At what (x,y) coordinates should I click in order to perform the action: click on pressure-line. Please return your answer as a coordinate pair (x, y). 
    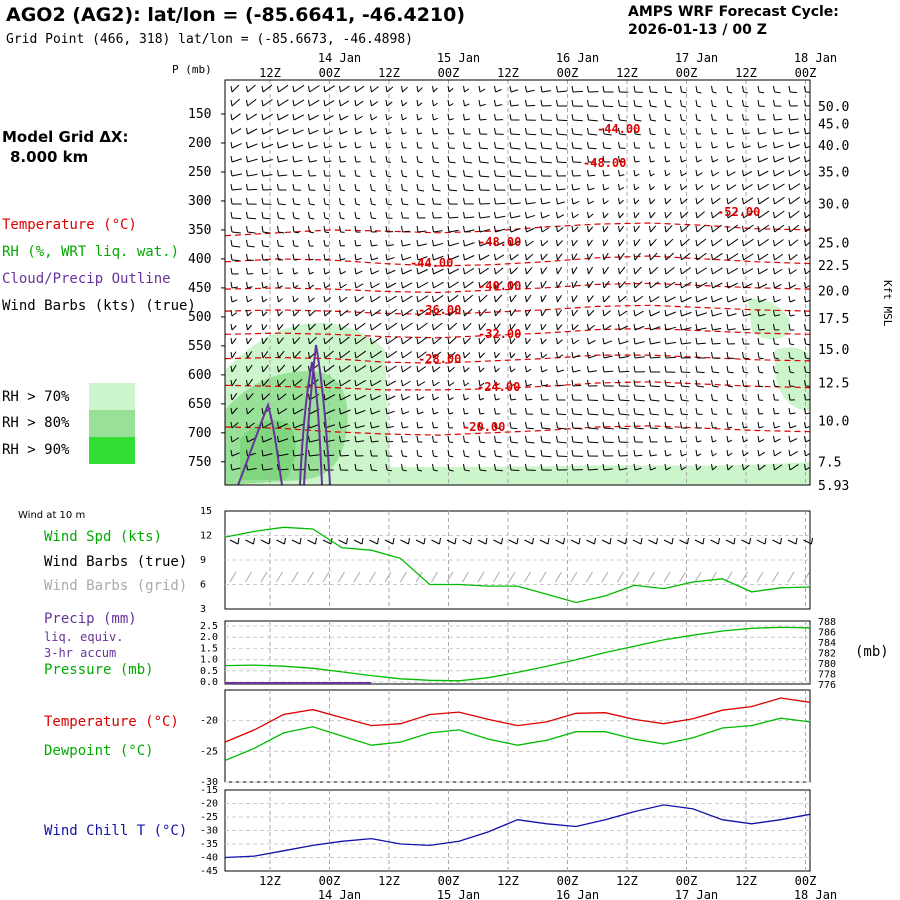
    Looking at the image, I should click on (517, 654).